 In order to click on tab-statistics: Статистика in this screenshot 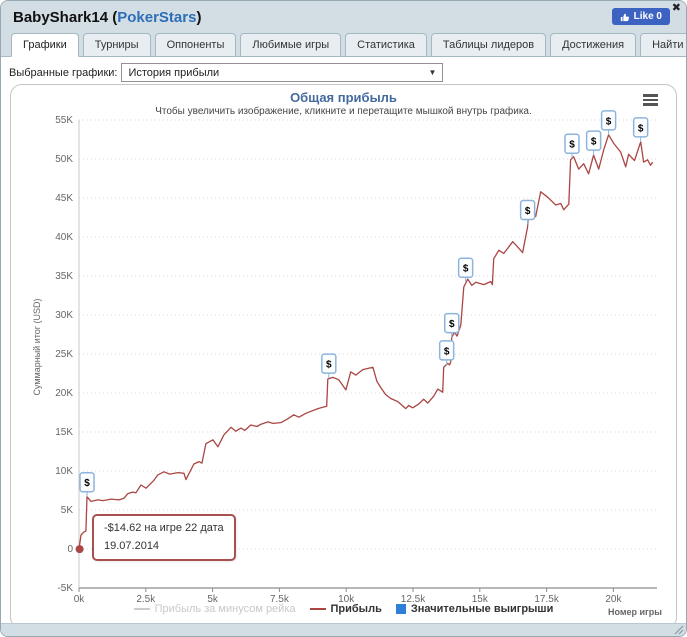, I will do `click(386, 45)`.